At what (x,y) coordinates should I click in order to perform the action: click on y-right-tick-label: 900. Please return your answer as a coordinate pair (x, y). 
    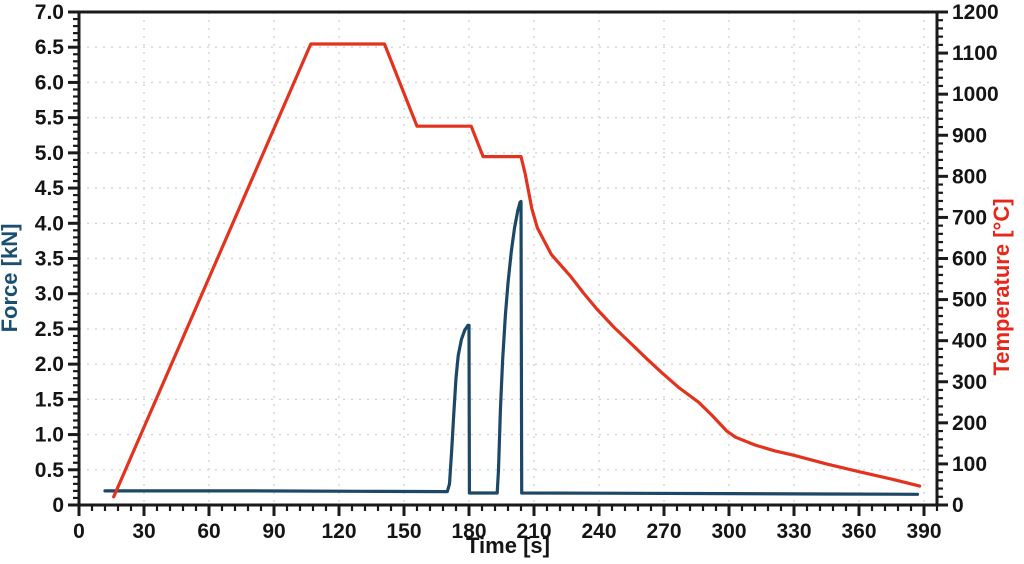
    Looking at the image, I should click on (969, 135).